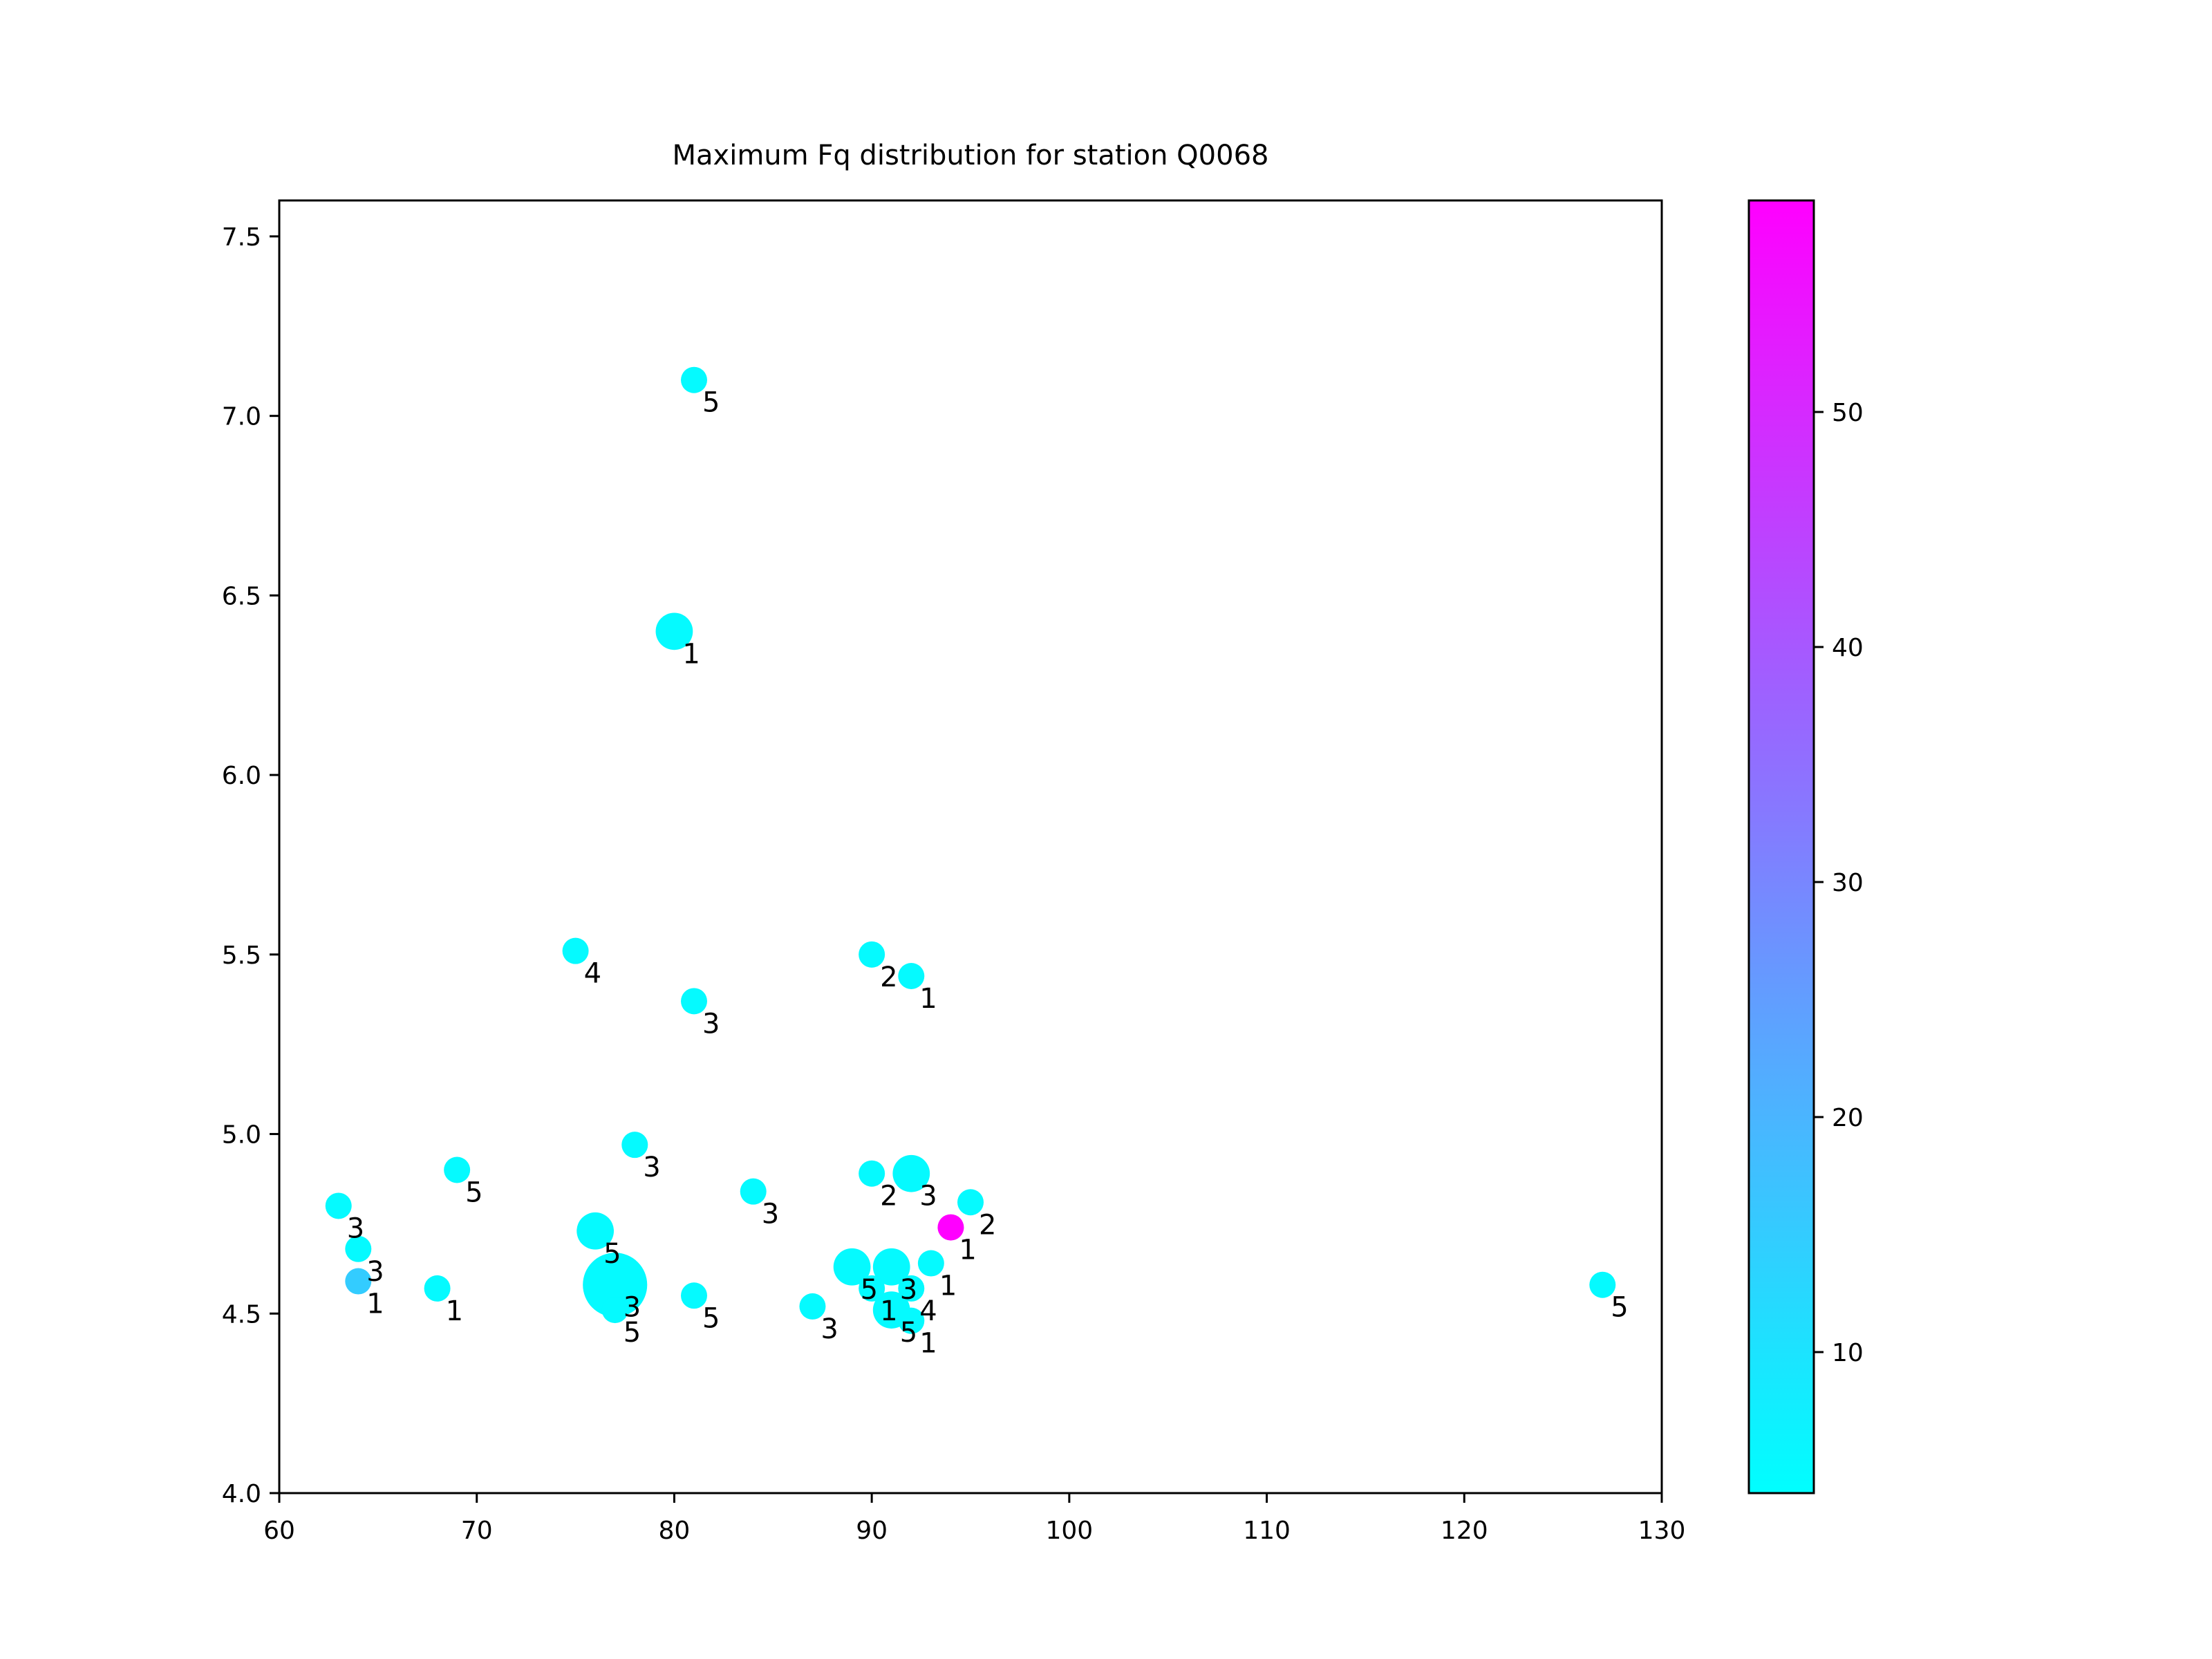  Describe the element at coordinates (242, 1314) in the screenshot. I see `y-tick-label: 4.5` at that location.